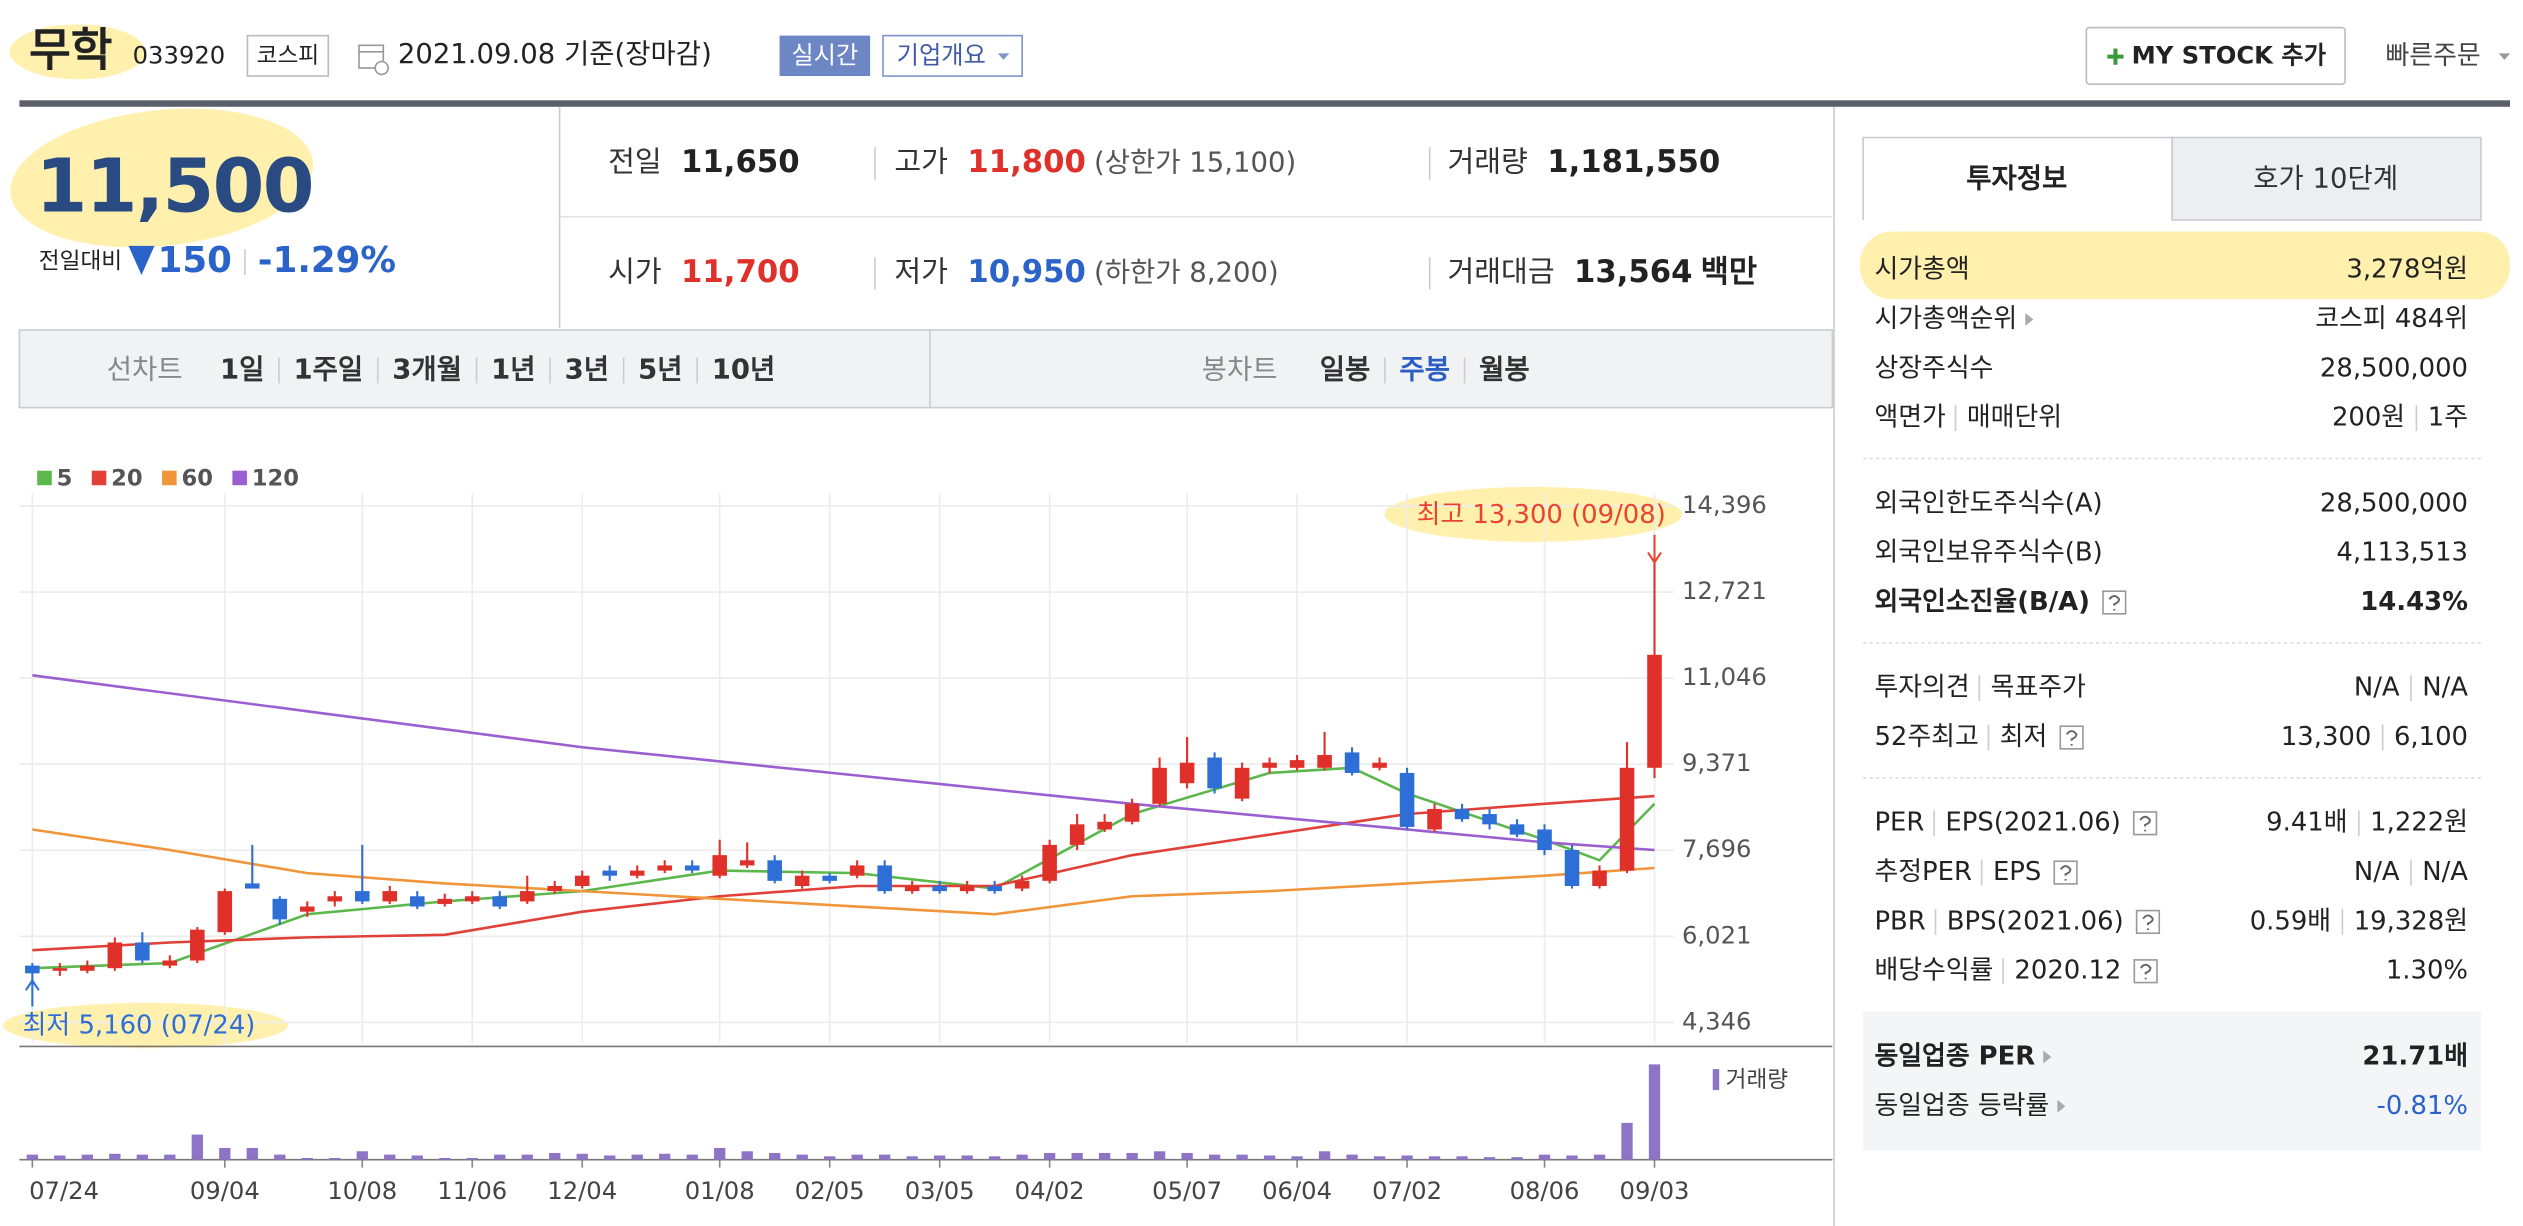 The height and width of the screenshot is (1226, 2523). What do you see at coordinates (2229, 55) in the screenshot?
I see `my-stock: MY STOCK 추가` at bounding box center [2229, 55].